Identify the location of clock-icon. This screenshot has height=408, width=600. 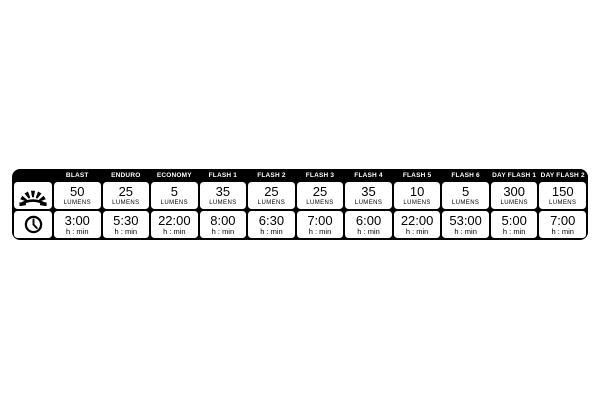
(33, 224).